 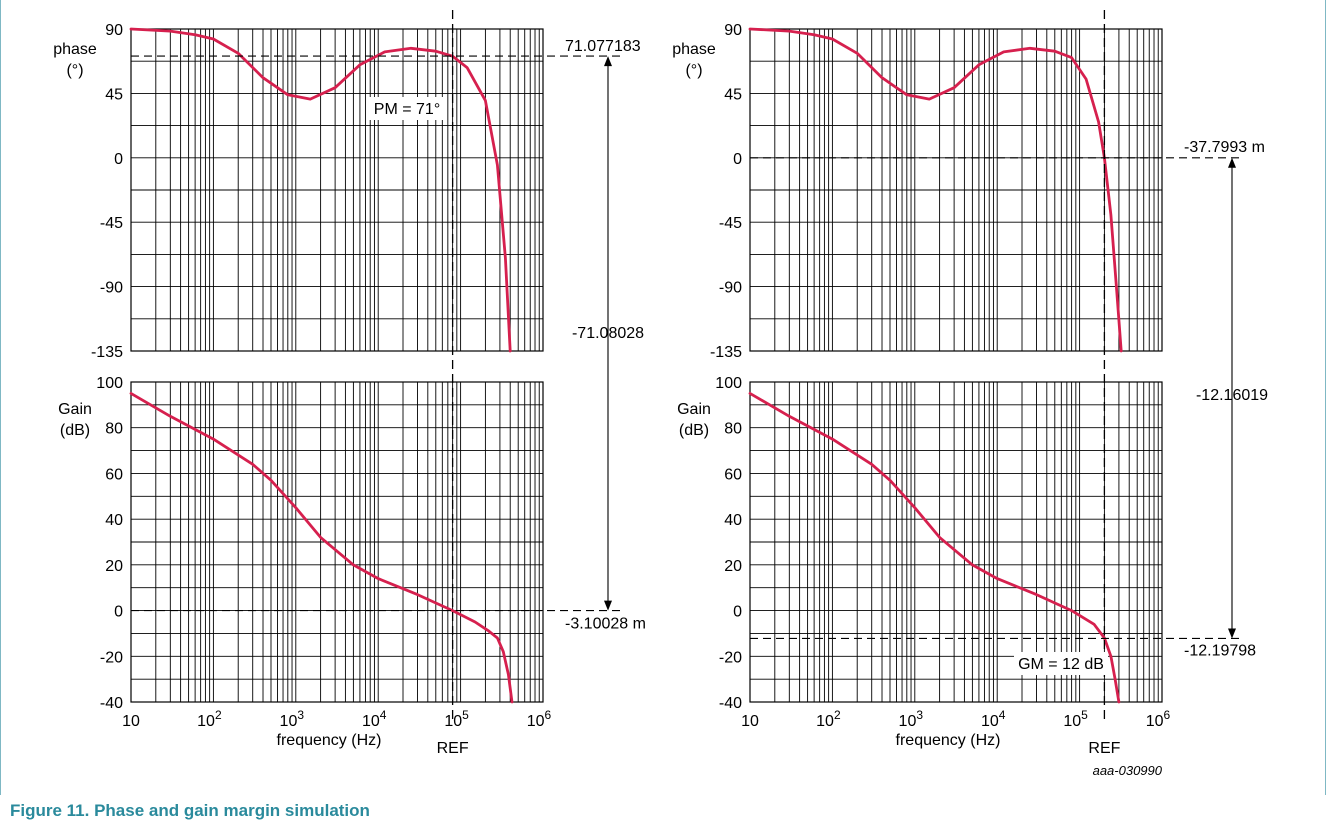 What do you see at coordinates (726, 352) in the screenshot?
I see `right-phase-y-tick-label: -135` at bounding box center [726, 352].